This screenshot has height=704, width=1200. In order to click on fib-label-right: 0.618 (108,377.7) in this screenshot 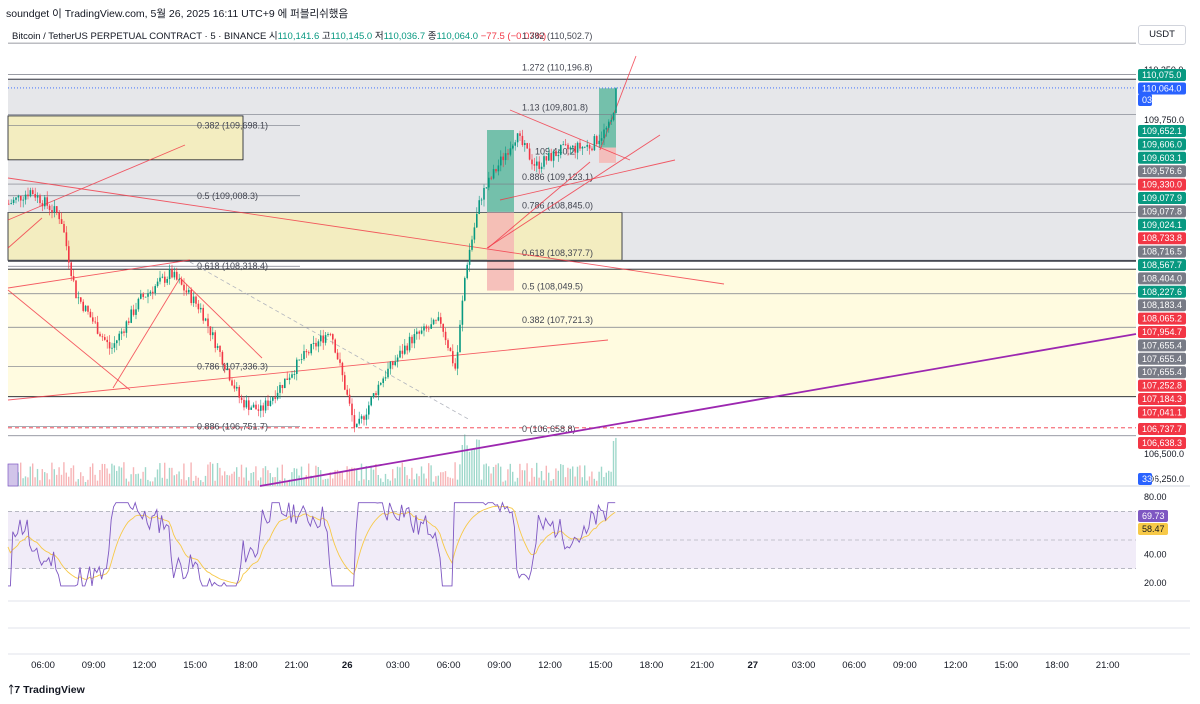, I will do `click(557, 253)`.